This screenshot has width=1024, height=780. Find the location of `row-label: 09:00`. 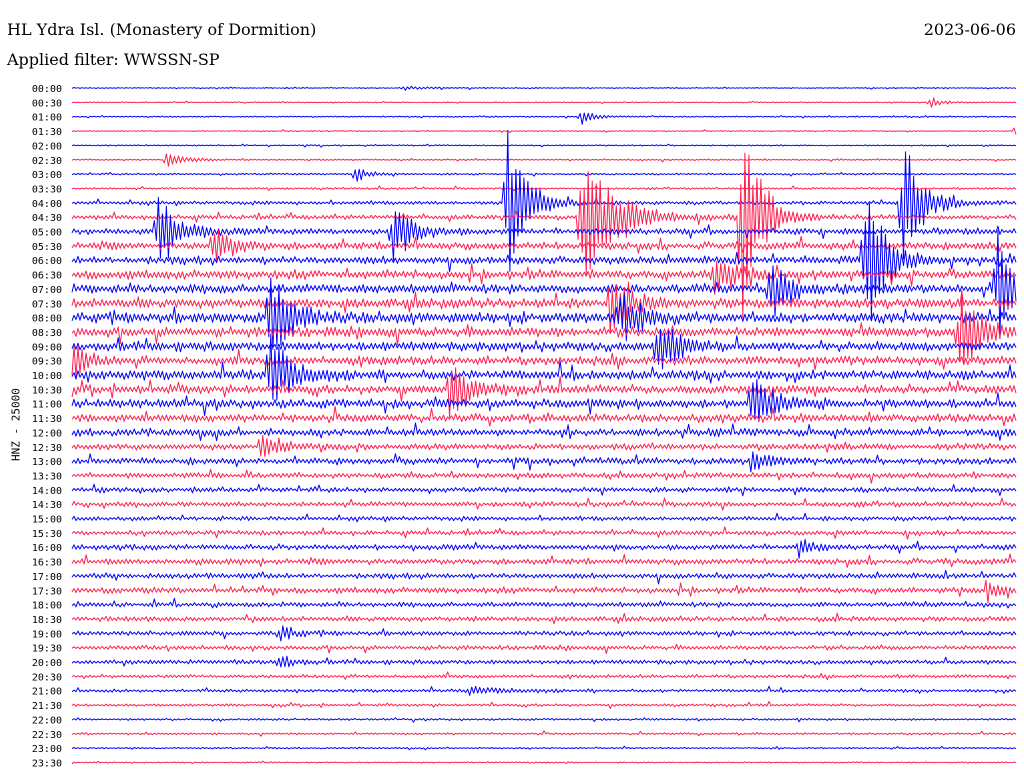

row-label: 09:00 is located at coordinates (47, 347).